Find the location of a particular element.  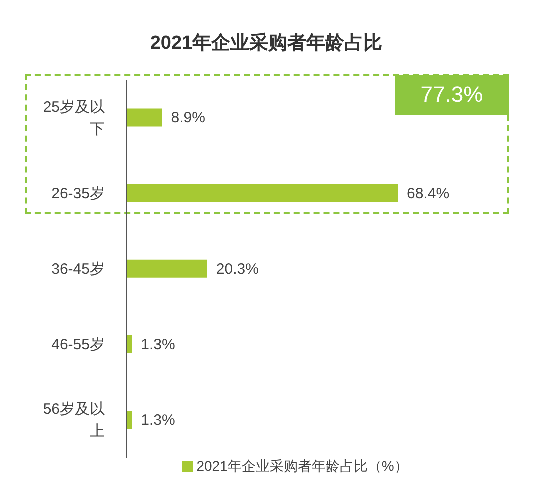

data-label: 20.3% is located at coordinates (237, 269).